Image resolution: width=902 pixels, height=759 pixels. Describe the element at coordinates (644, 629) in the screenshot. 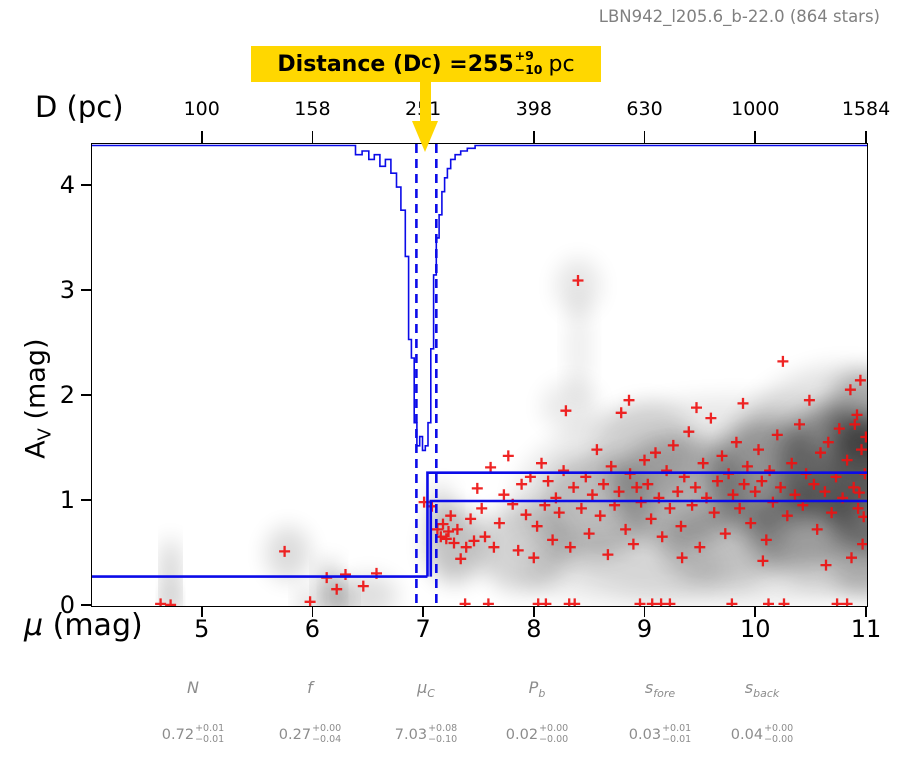

I see `bottom-tick-label: 9` at that location.